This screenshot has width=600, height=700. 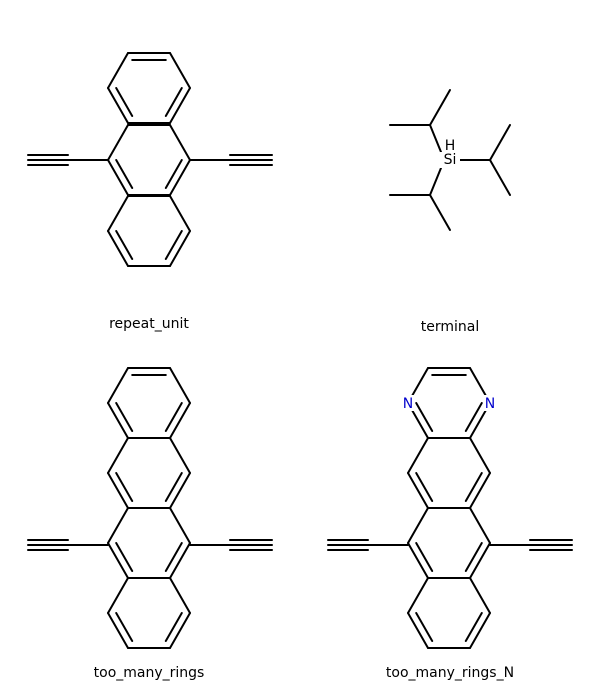 I want to click on molecule-label: repeat_unit, so click(x=149, y=324).